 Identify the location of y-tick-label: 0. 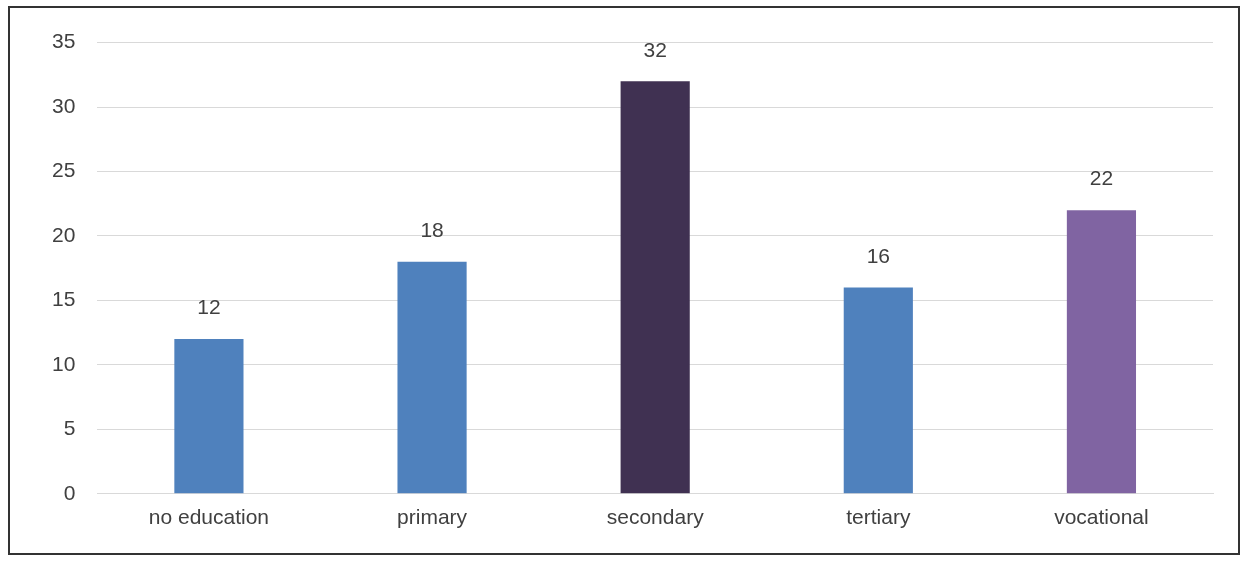
(69, 492).